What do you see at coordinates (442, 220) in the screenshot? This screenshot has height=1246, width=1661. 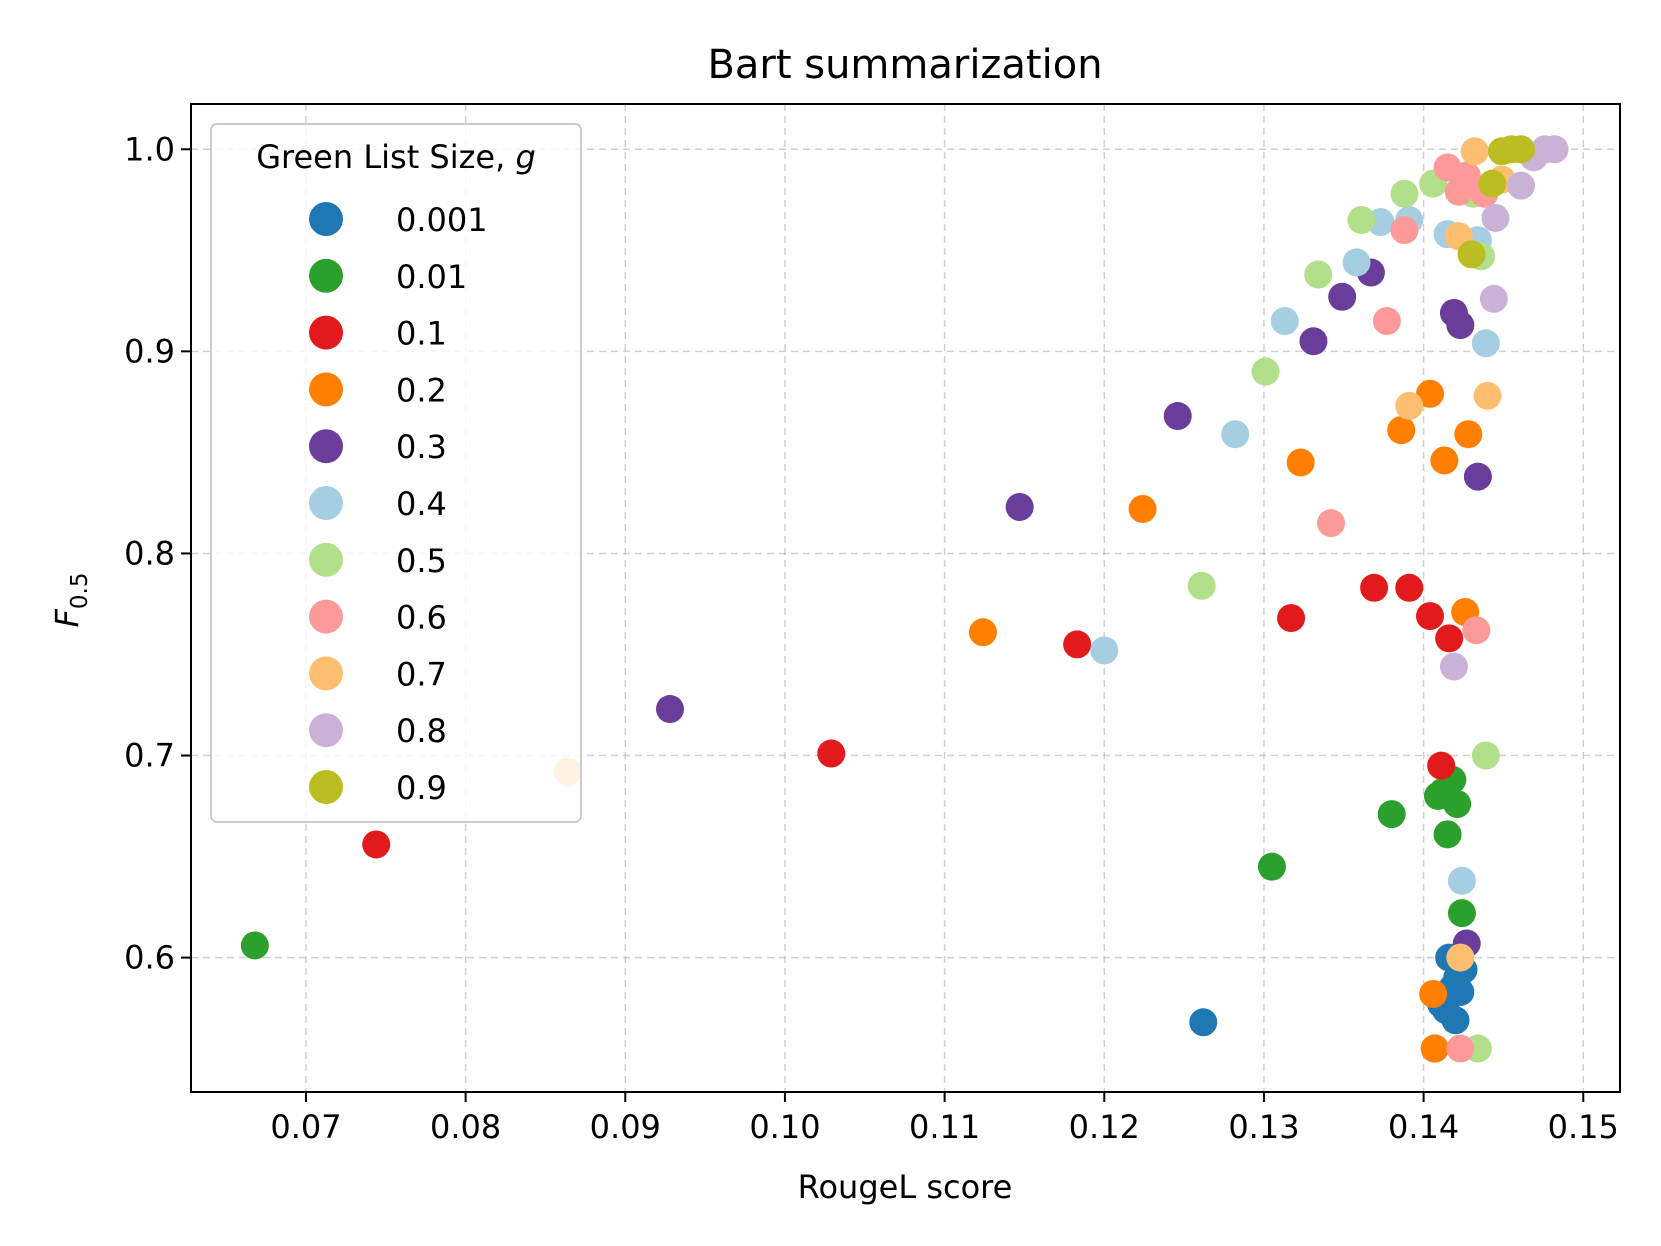 I see `legend-label: 0.001` at bounding box center [442, 220].